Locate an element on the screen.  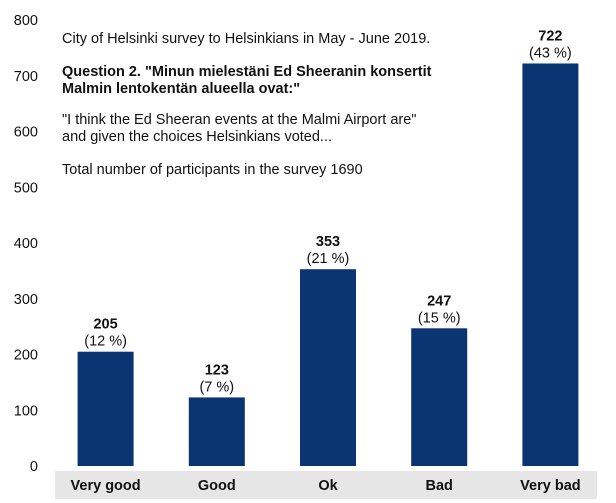
percent-label: (12 %) is located at coordinates (105, 342).